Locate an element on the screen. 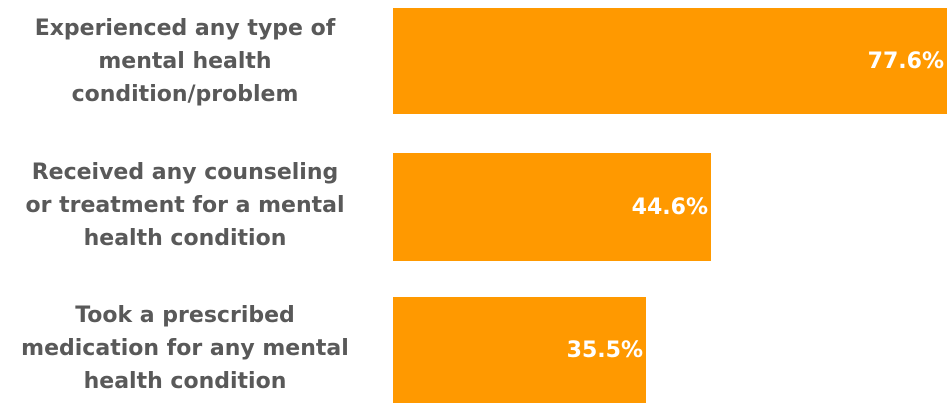 This screenshot has width=947, height=404. bar-value-label: 35.5% is located at coordinates (604, 350).